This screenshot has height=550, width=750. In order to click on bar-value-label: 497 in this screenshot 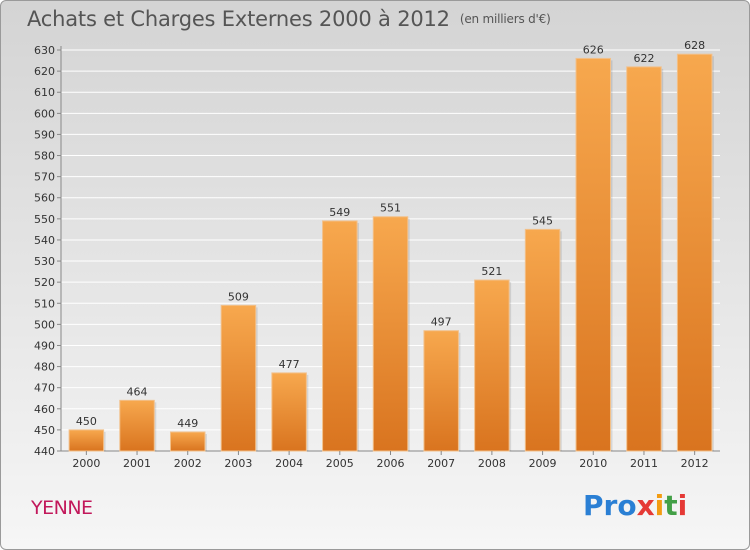, I will do `click(441, 322)`.